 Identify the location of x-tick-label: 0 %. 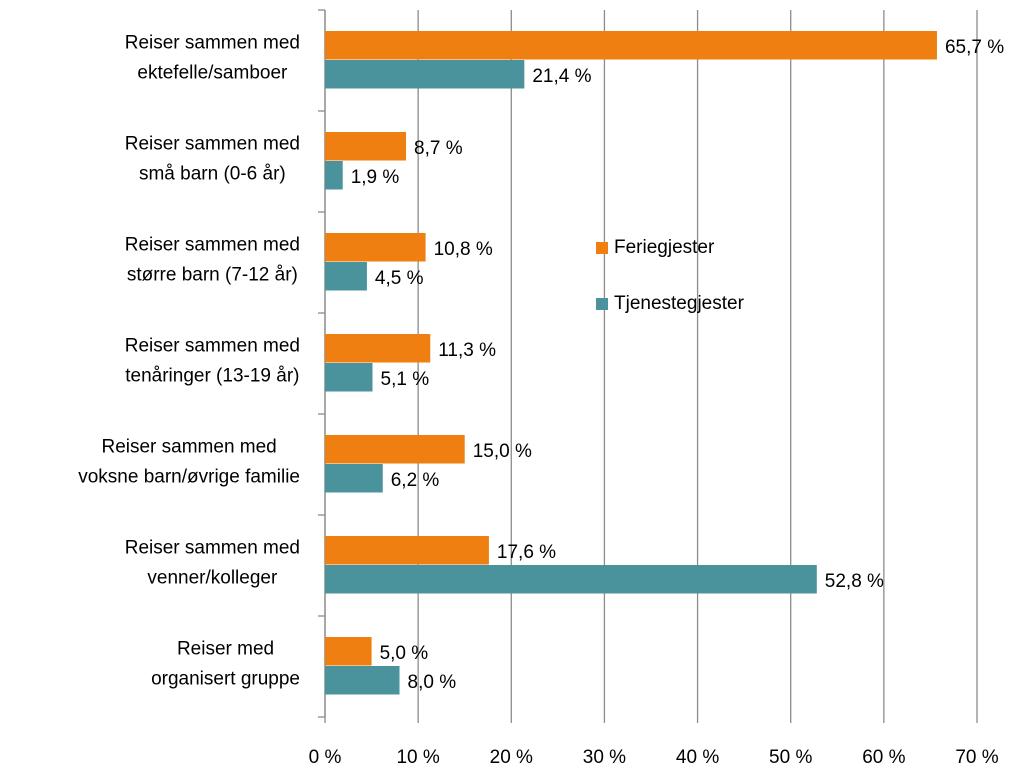
(325, 757).